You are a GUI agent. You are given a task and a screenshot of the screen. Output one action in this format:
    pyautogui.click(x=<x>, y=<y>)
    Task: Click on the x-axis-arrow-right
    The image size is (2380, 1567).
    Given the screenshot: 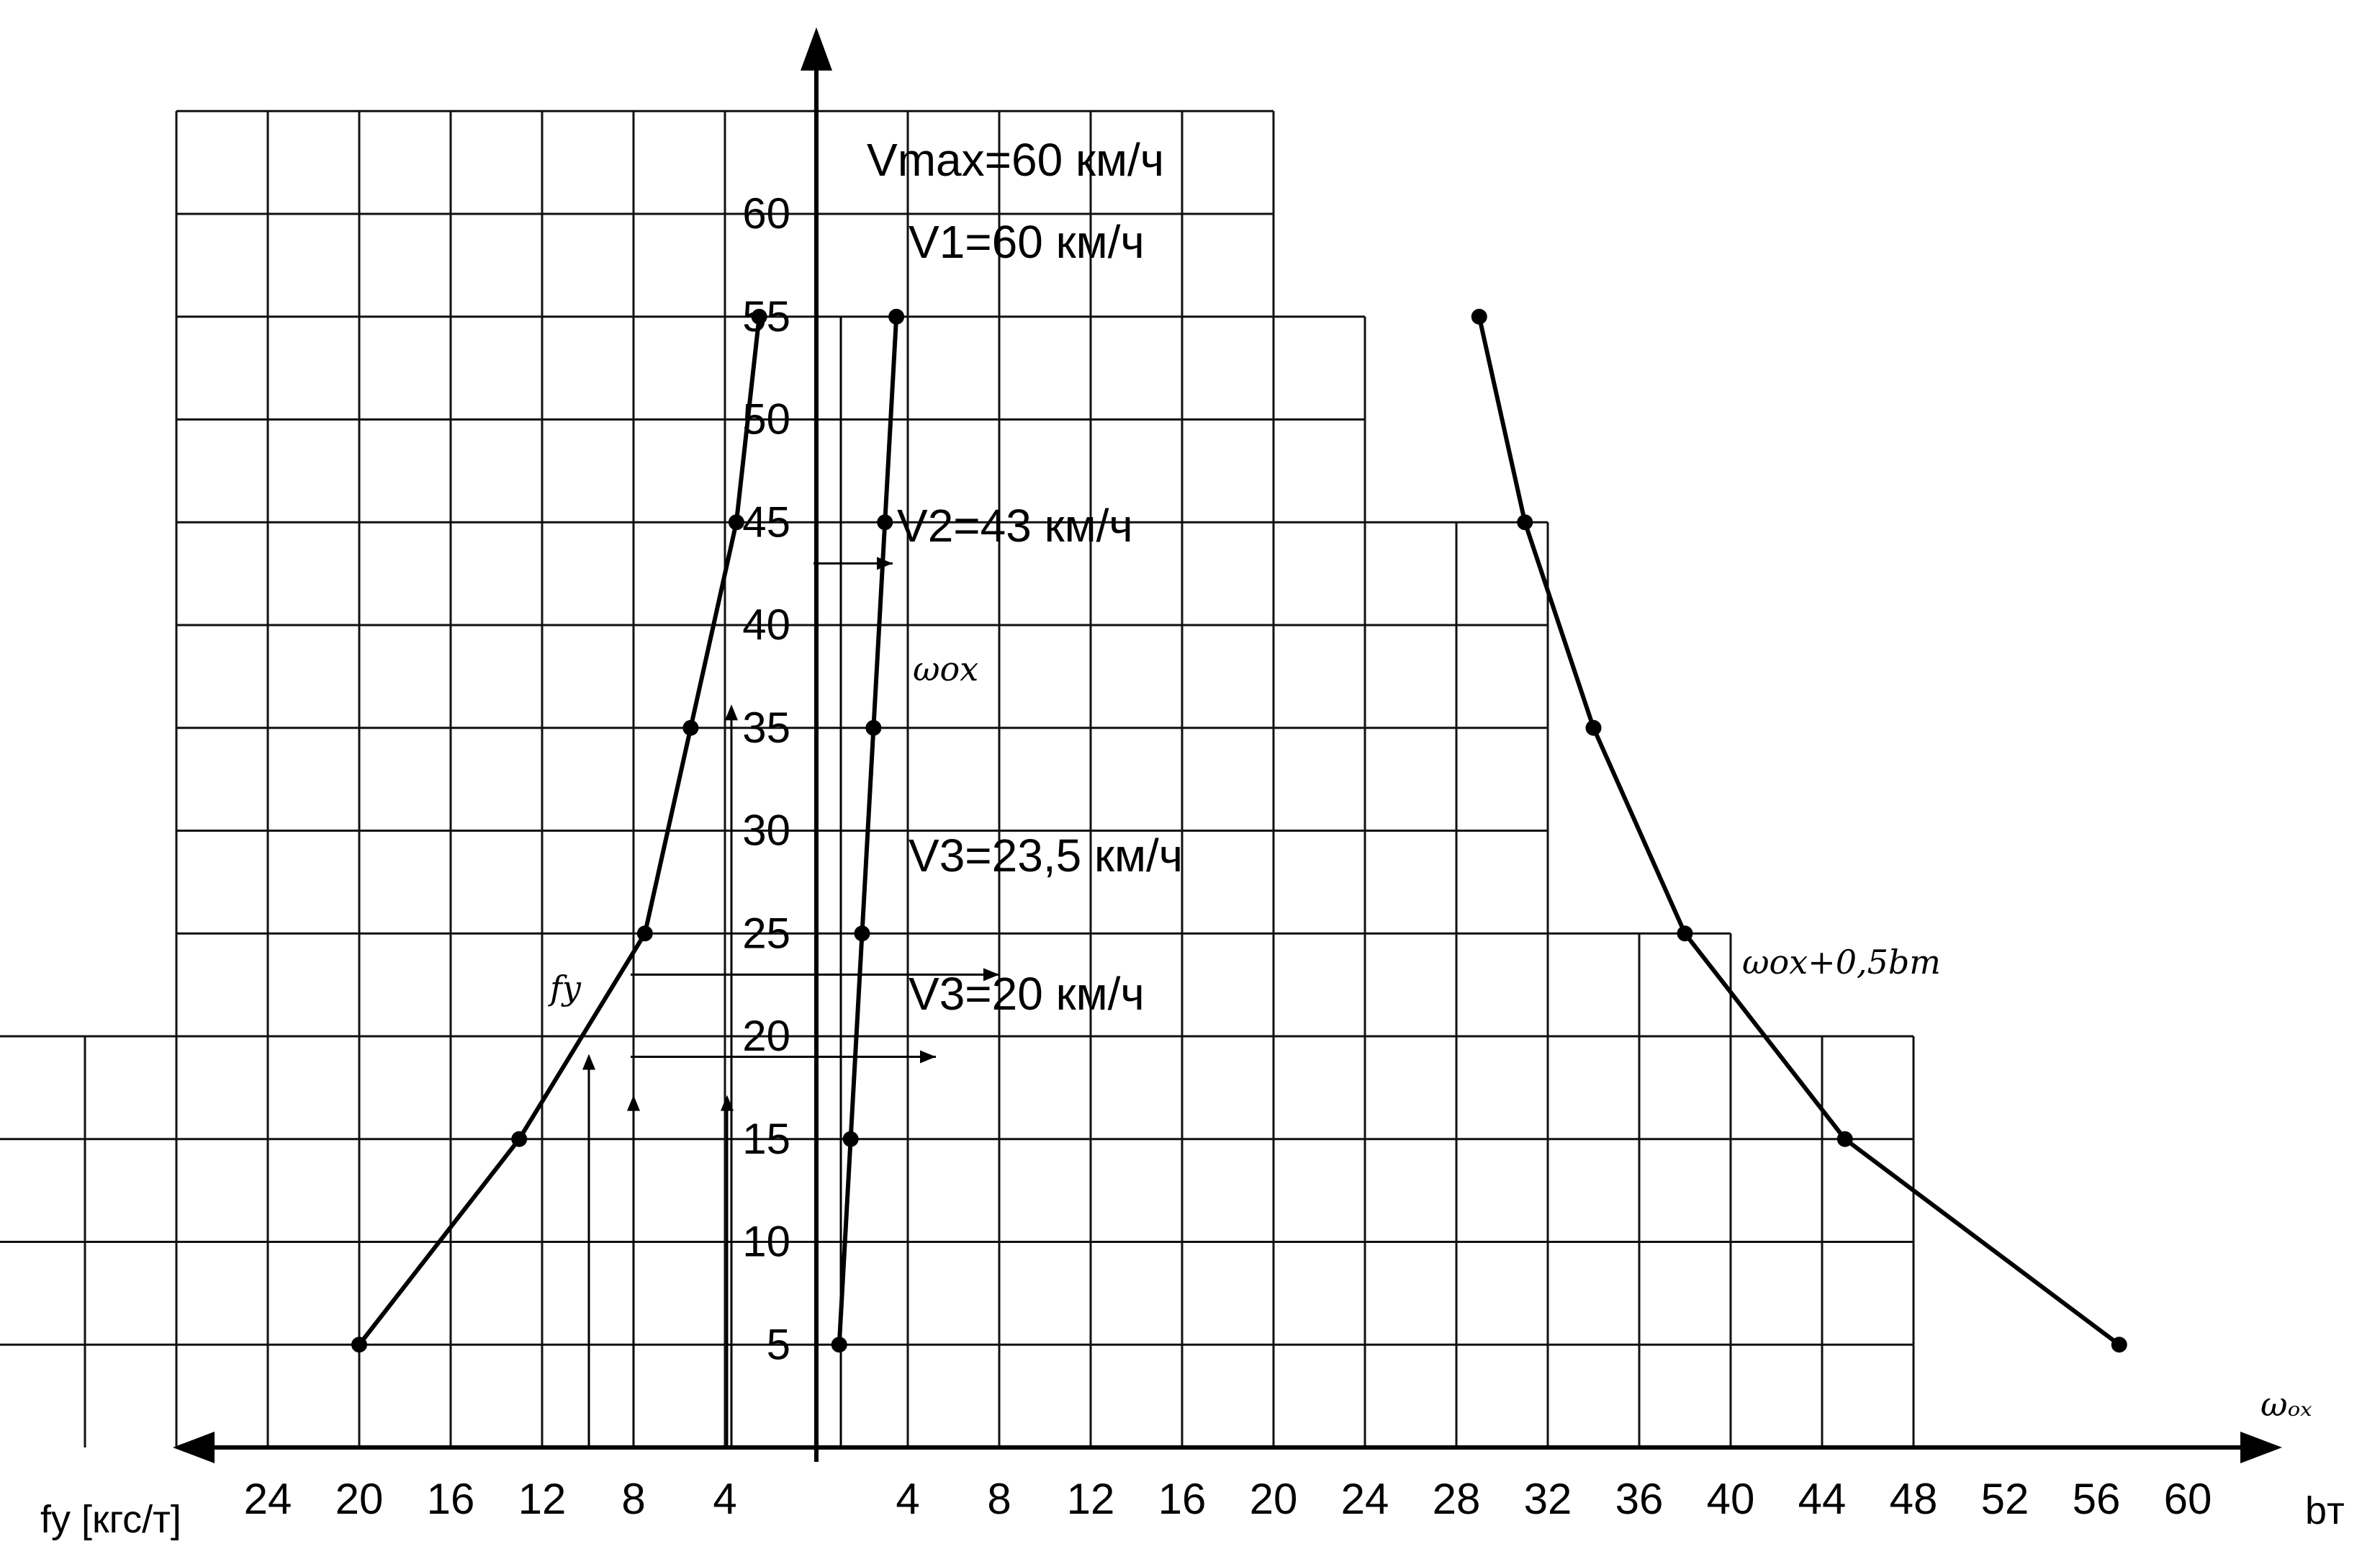 What is the action you would take?
    pyautogui.click(x=2261, y=1447)
    